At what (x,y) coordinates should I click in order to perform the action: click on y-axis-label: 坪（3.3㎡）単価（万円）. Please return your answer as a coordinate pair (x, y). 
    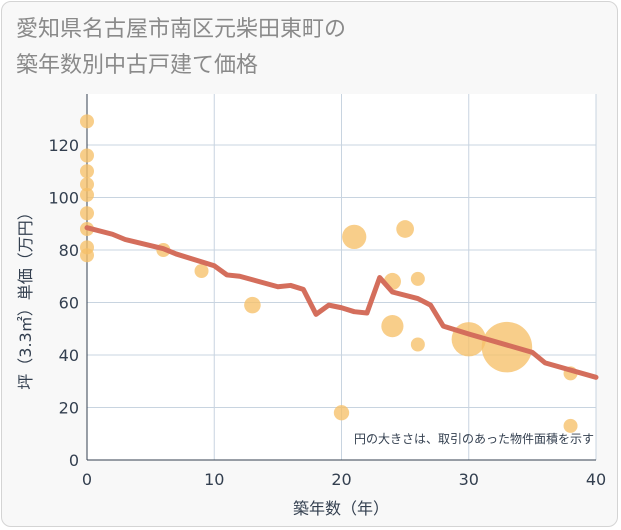
    Looking at the image, I should click on (25, 296).